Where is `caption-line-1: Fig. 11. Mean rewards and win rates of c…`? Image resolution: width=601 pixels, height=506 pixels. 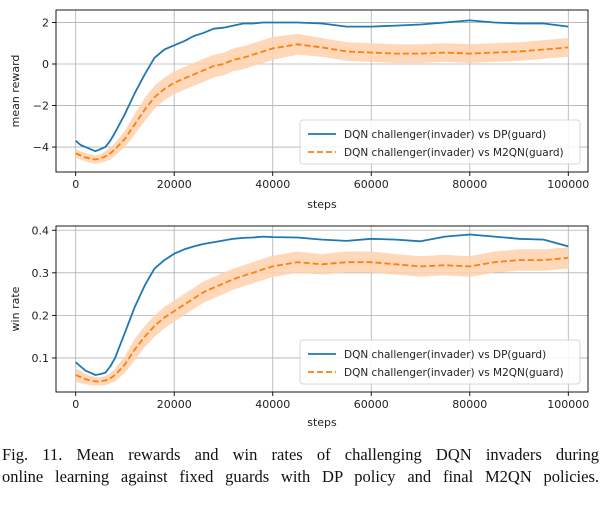 caption-line-1: Fig. 11. Mean rewards and win rates of c… is located at coordinates (300, 454).